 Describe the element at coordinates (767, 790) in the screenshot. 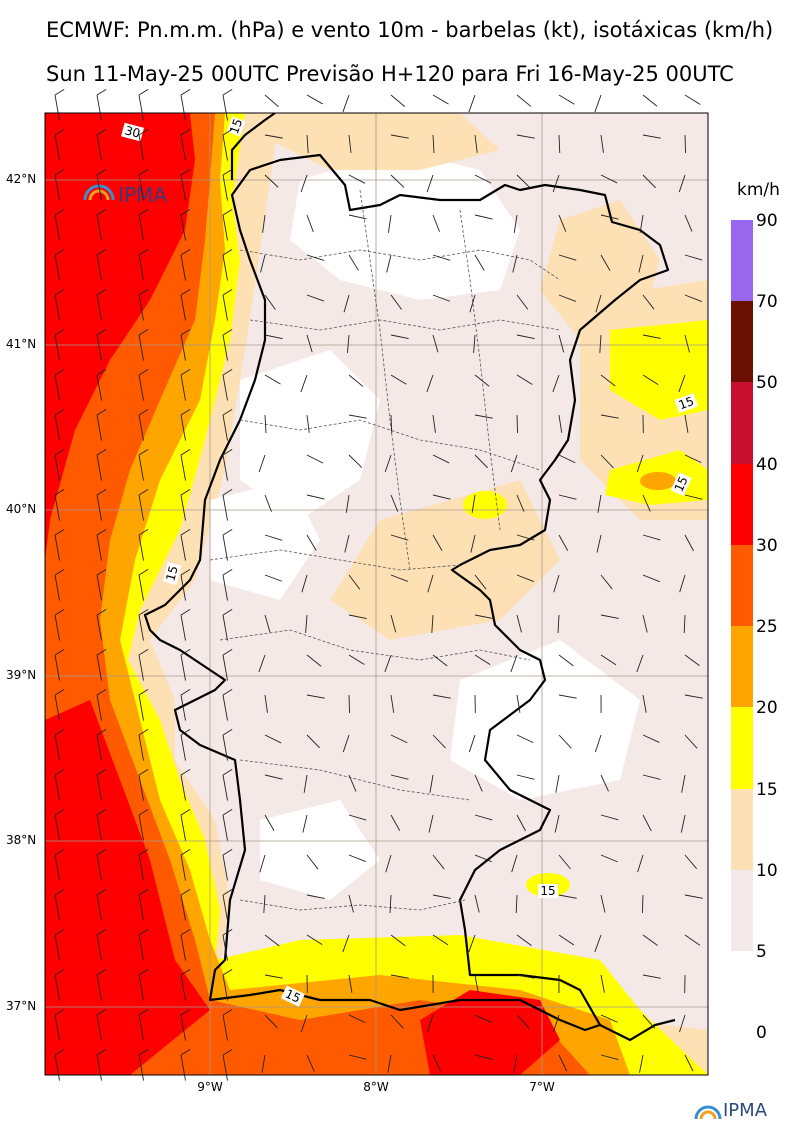

I see `colorbar-tick: 15` at that location.